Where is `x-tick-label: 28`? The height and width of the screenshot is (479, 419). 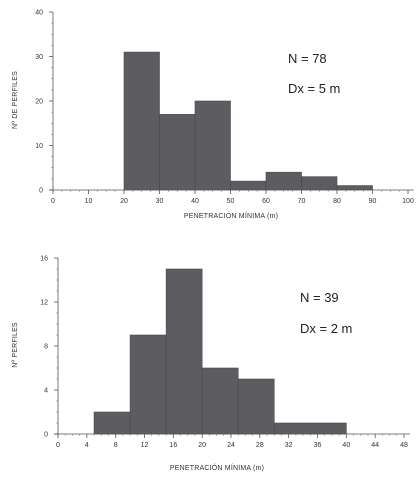
x-tick-label: 28 is located at coordinates (260, 445).